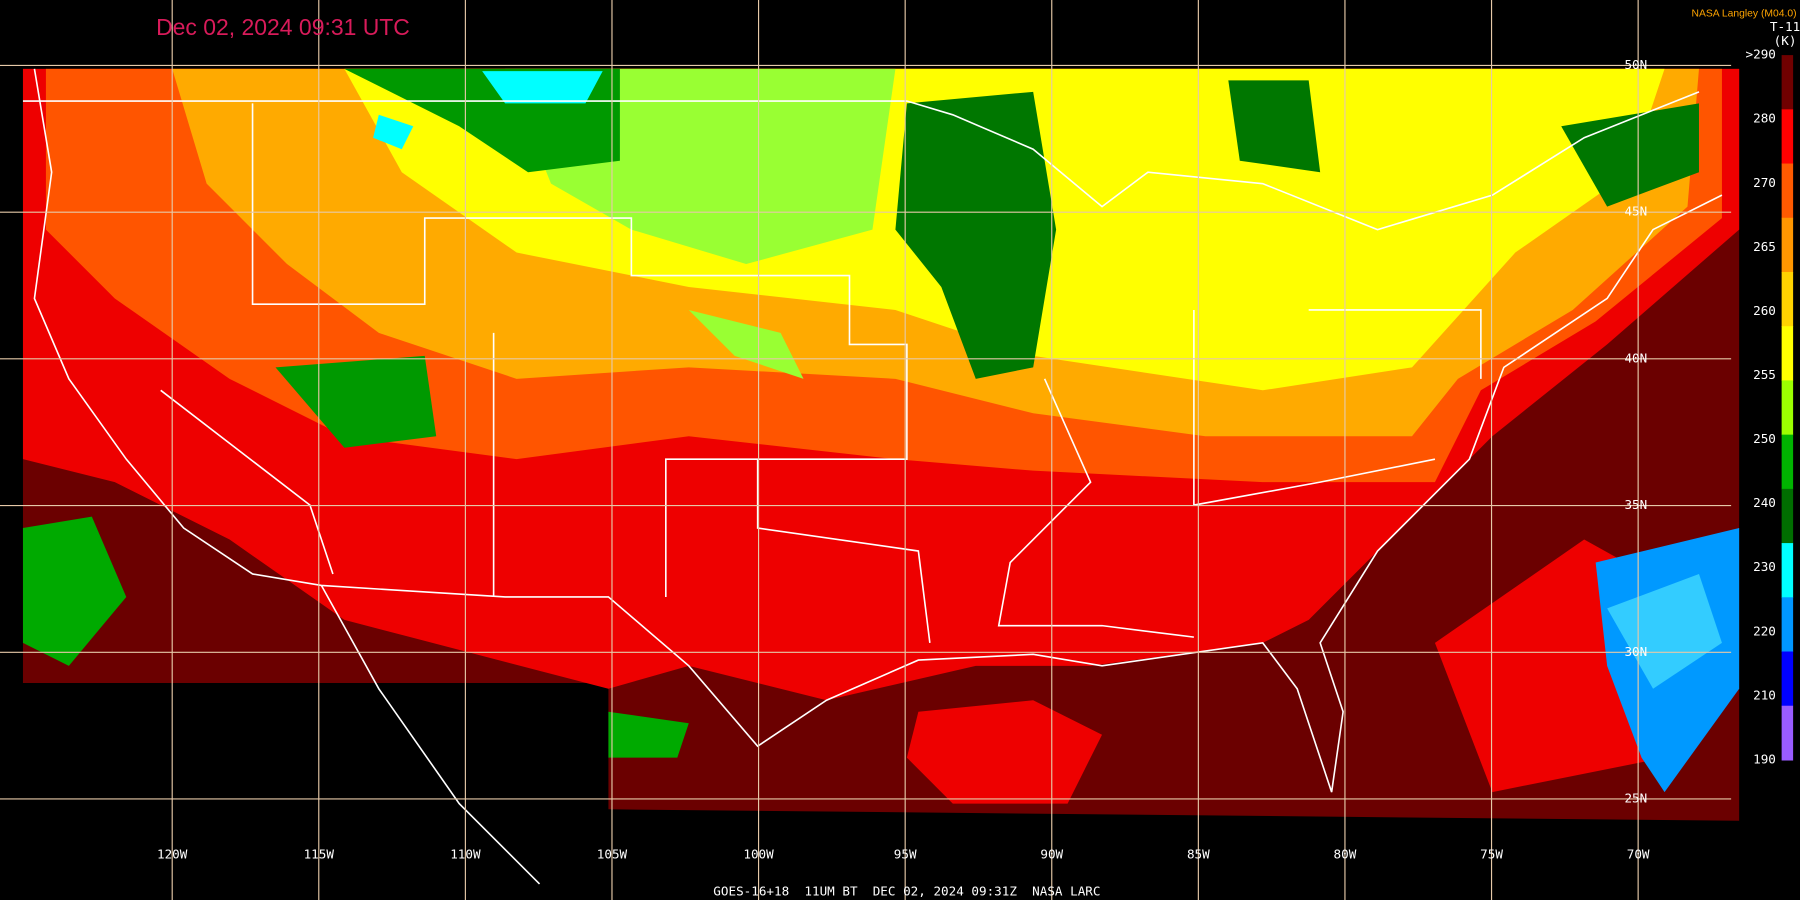  Describe the element at coordinates (1785, 40) in the screenshot. I see `colorbar-unit: (K)` at that location.